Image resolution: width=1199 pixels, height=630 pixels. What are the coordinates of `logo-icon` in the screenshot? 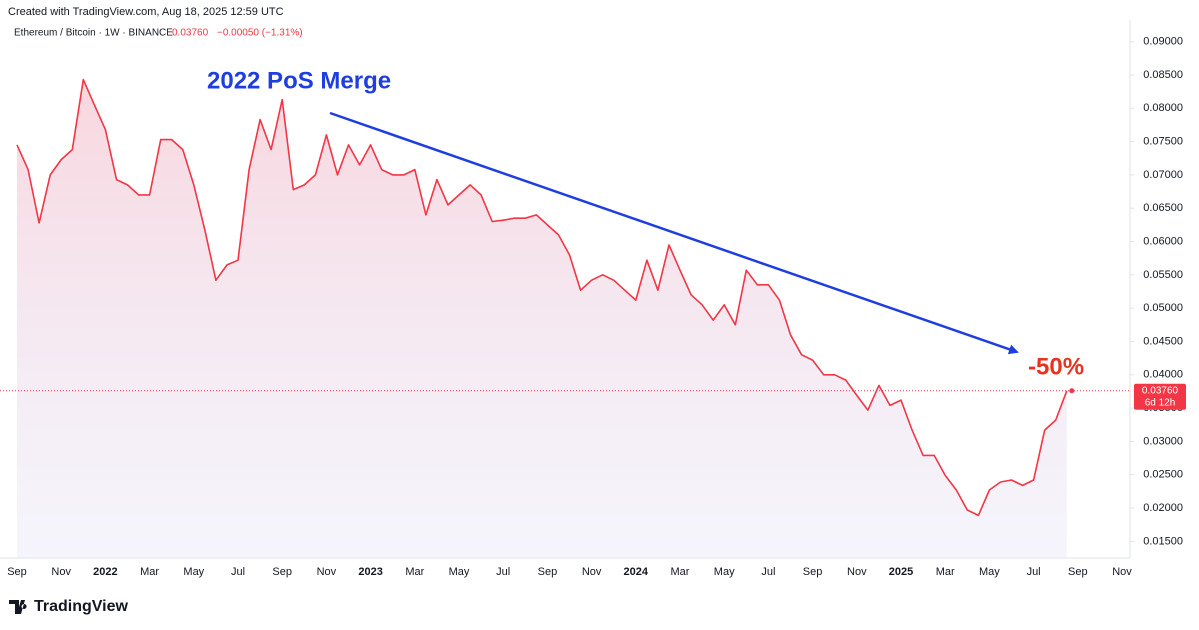 It's located at (18, 607).